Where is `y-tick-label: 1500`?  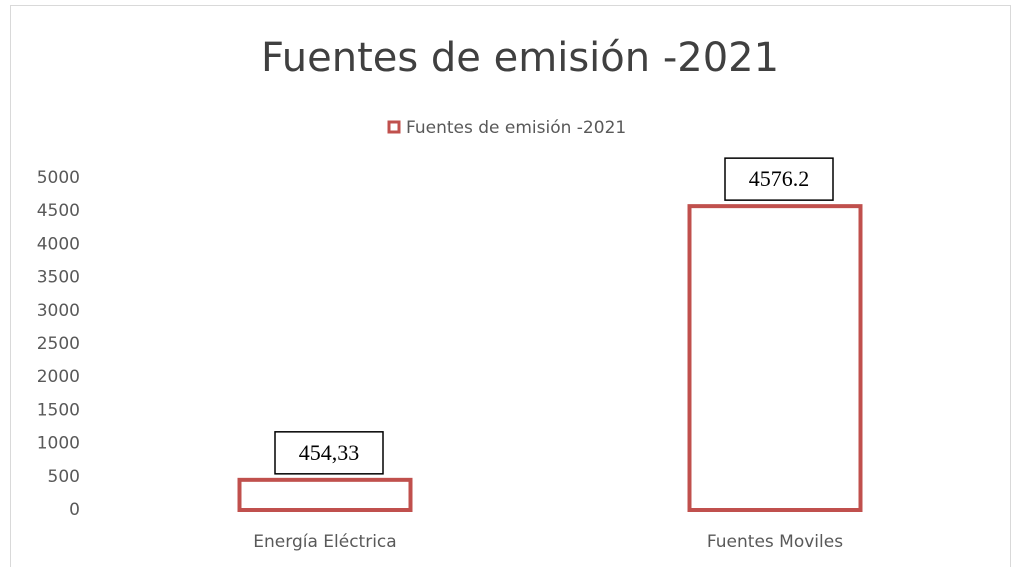
y-tick-label: 1500 is located at coordinates (58, 410).